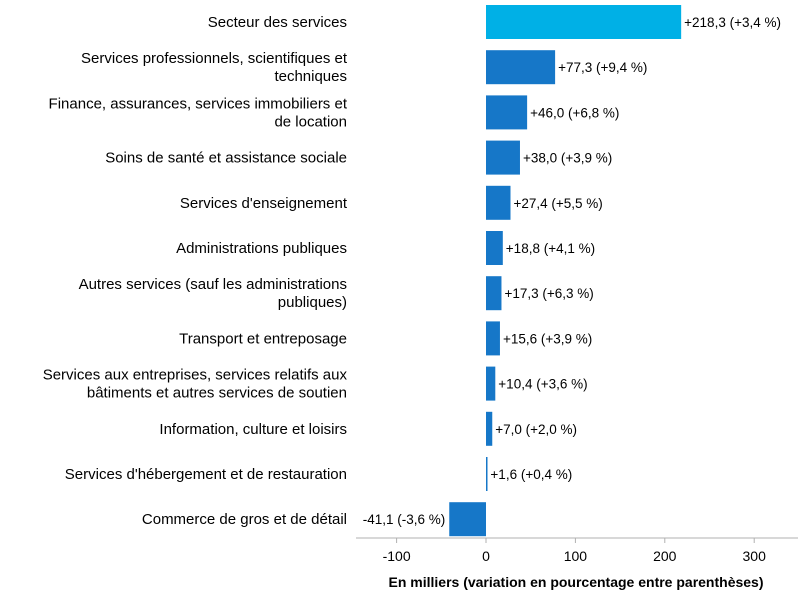 The image size is (800, 600). What do you see at coordinates (310, 121) in the screenshot?
I see `category-label-line: de location` at bounding box center [310, 121].